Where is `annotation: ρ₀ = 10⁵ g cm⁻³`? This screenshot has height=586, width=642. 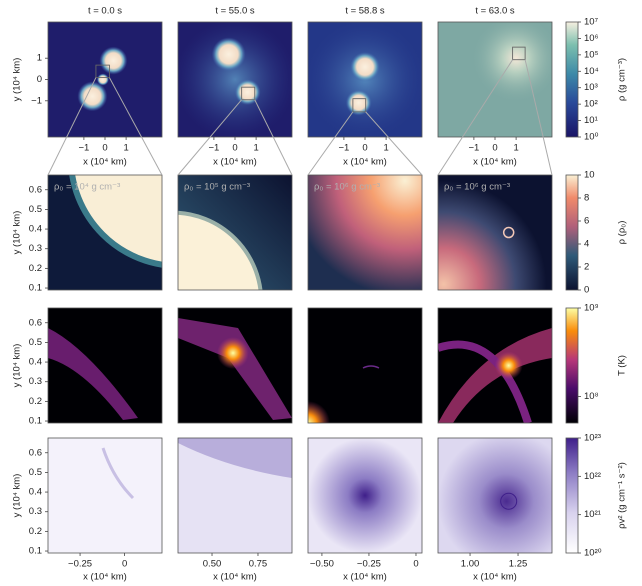
annotation: ρ₀ = 10⁵ g cm⁻³ is located at coordinates (217, 187).